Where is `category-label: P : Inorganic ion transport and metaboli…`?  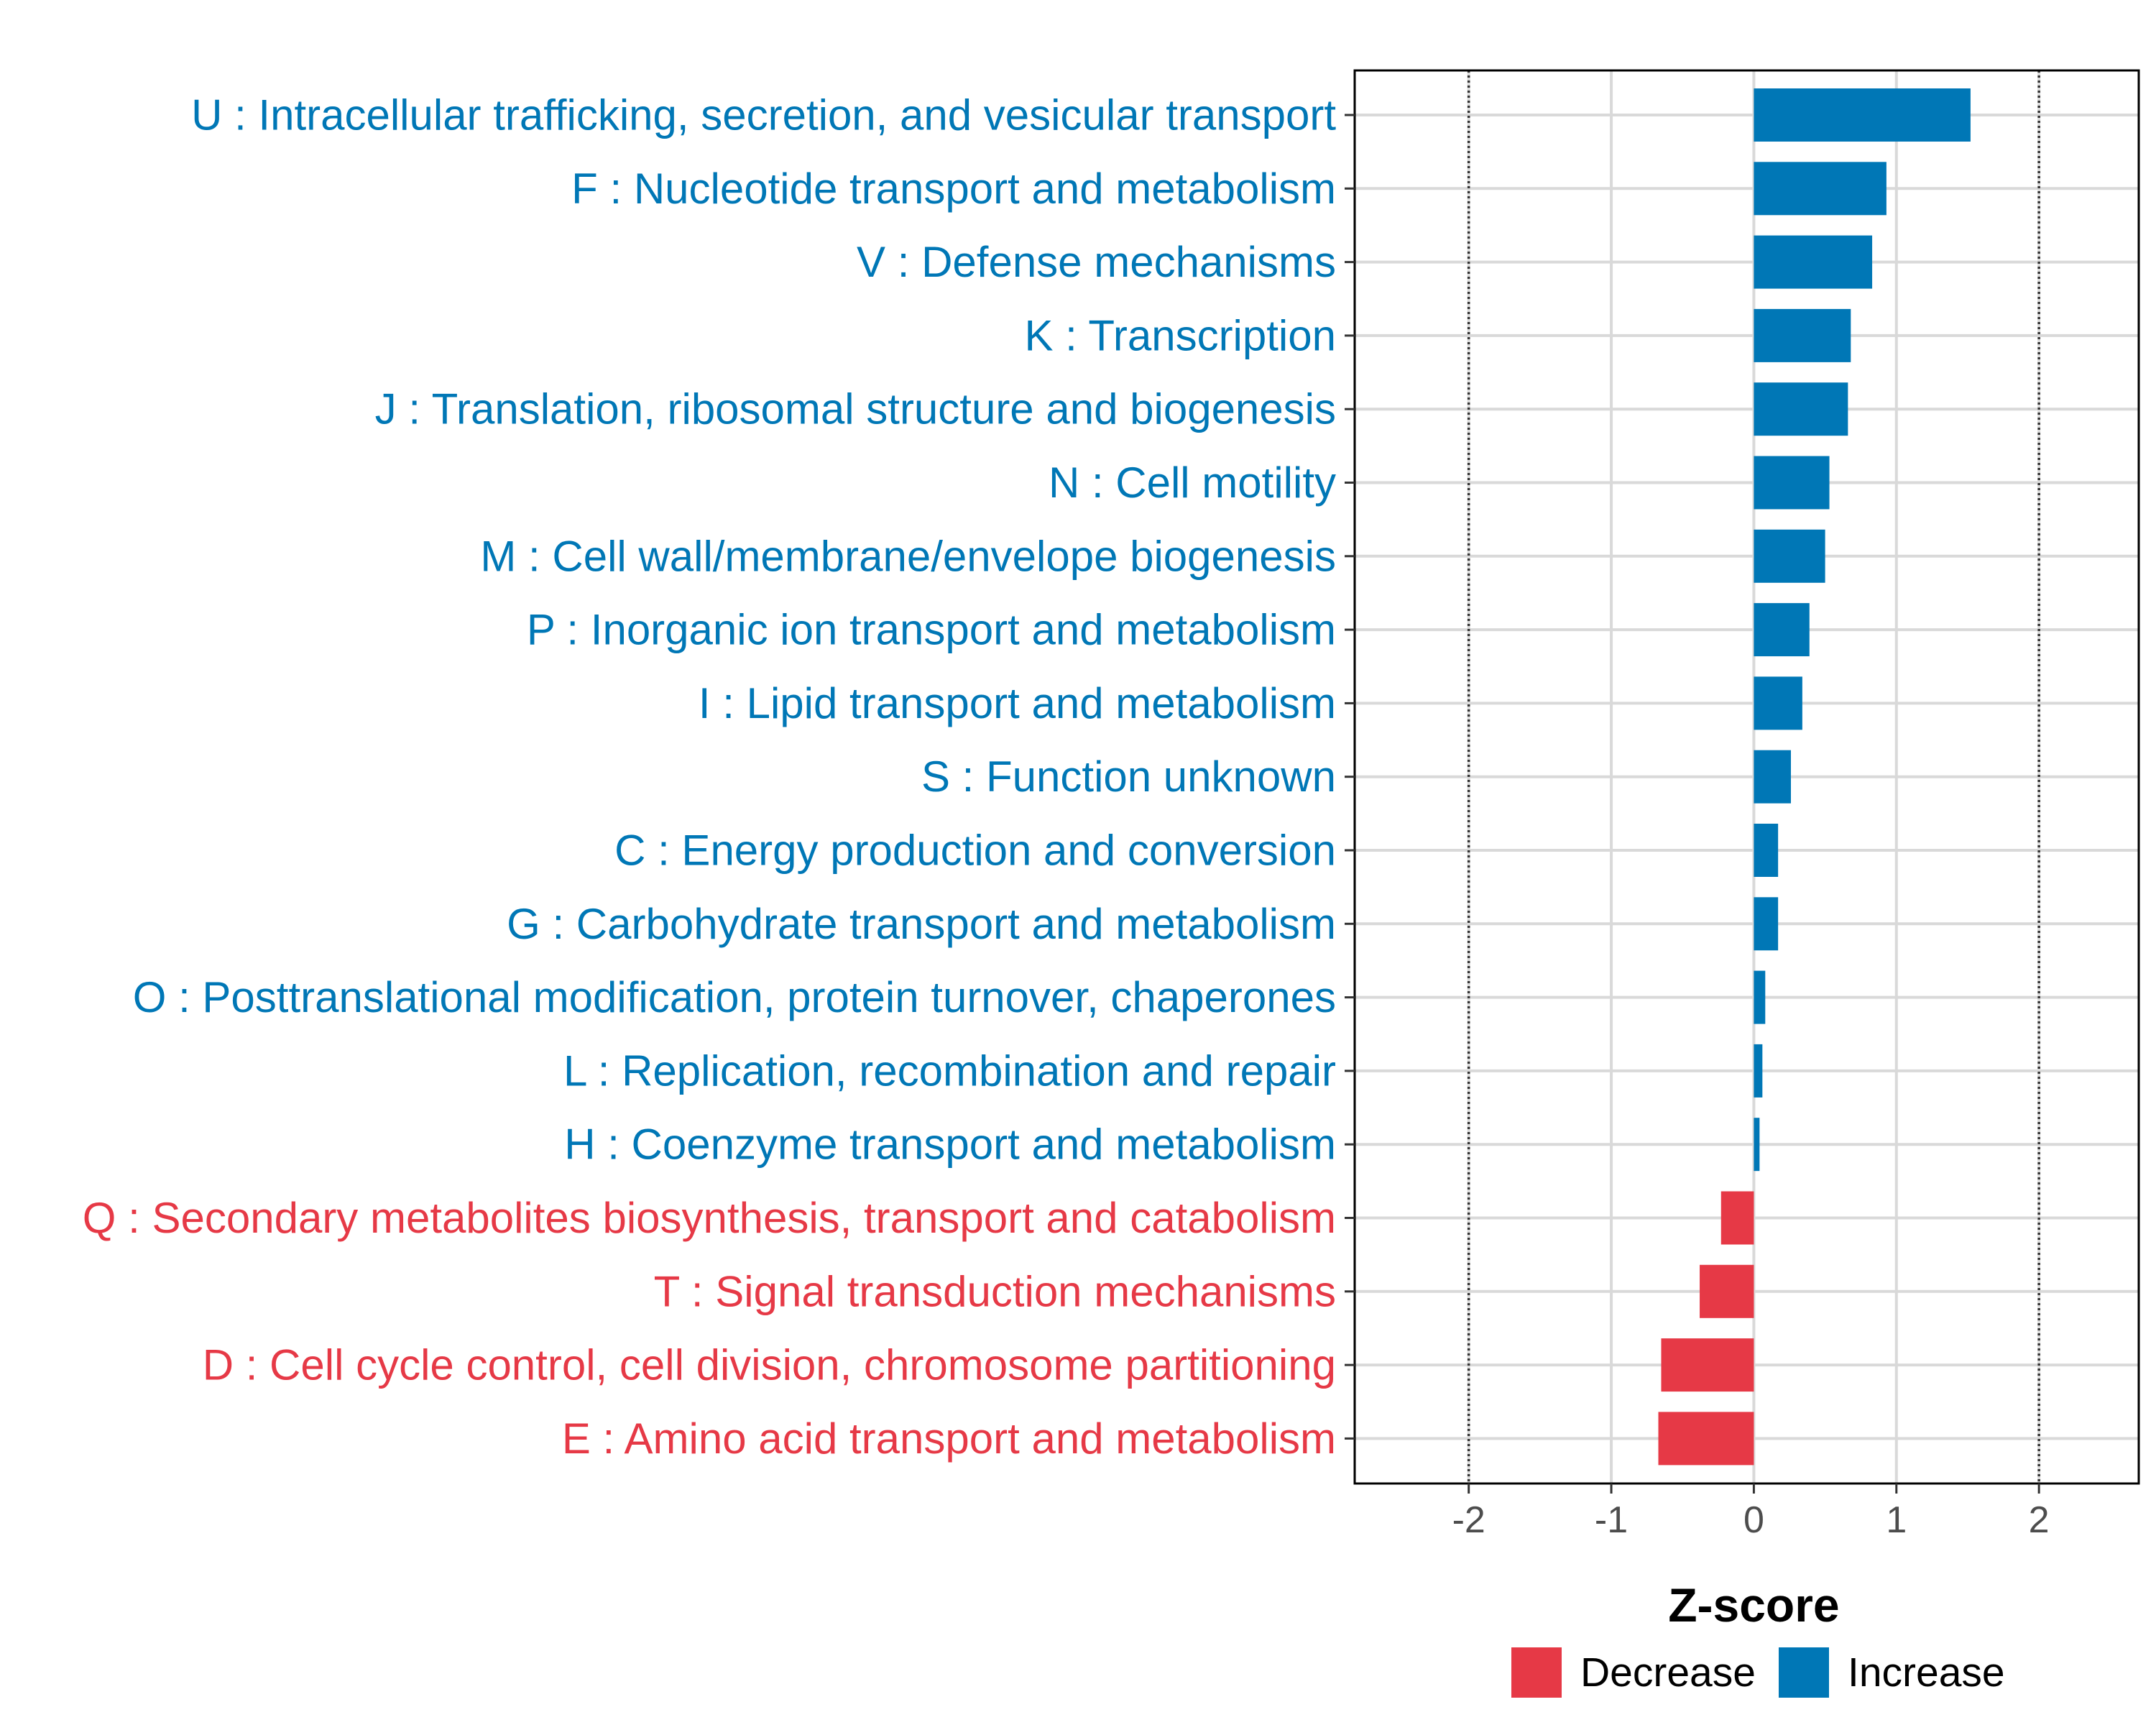
category-label: P : Inorganic ion transport and metaboli… is located at coordinates (931, 630).